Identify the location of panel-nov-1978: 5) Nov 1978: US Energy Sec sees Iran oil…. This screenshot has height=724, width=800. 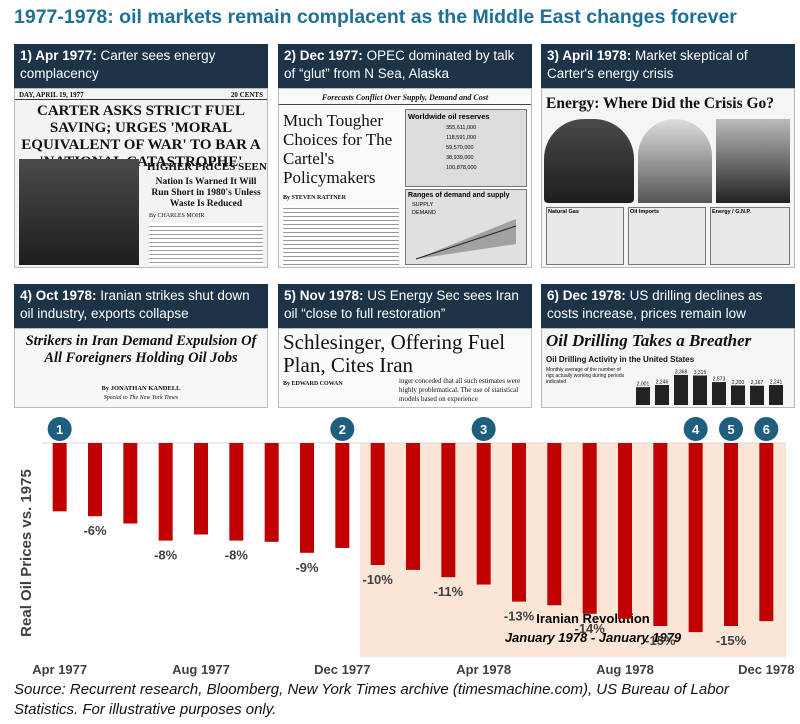
(405, 346).